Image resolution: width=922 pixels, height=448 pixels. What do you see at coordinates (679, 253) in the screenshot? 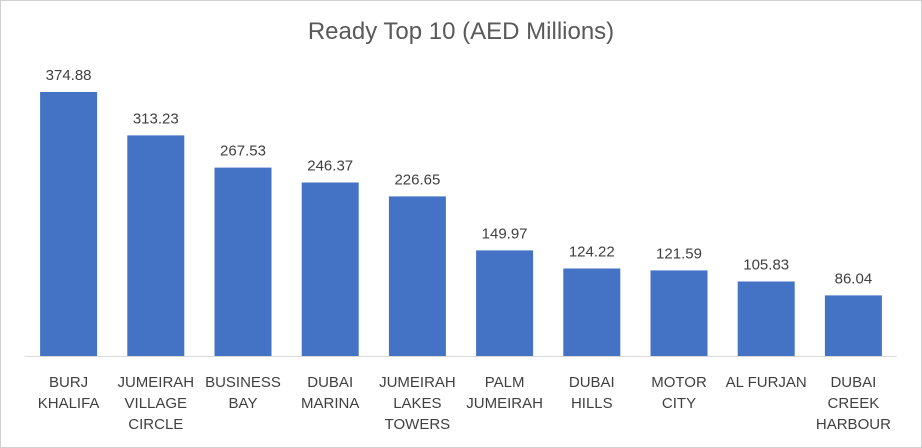
I see `data-label-8: 121.59` at bounding box center [679, 253].